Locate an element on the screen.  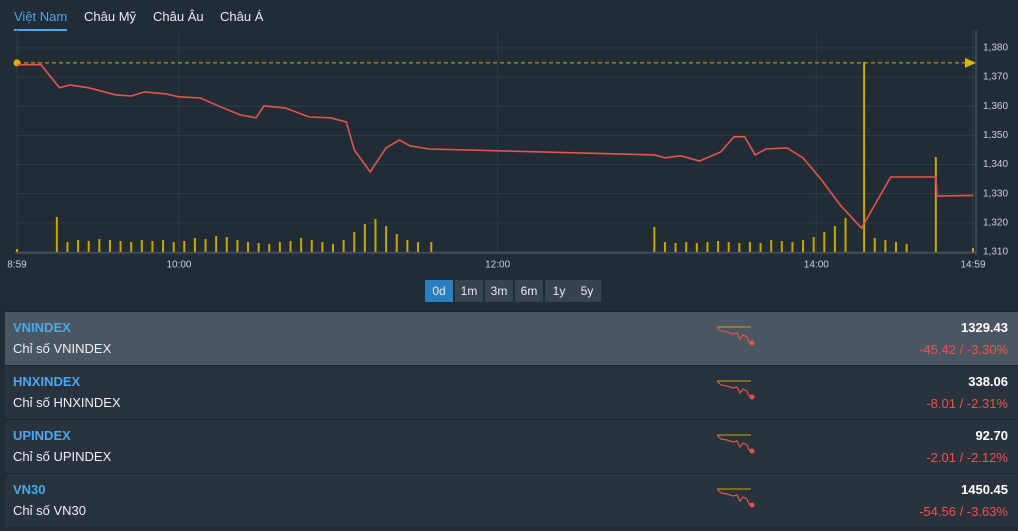
change-percent: -2.12% is located at coordinates (987, 457).